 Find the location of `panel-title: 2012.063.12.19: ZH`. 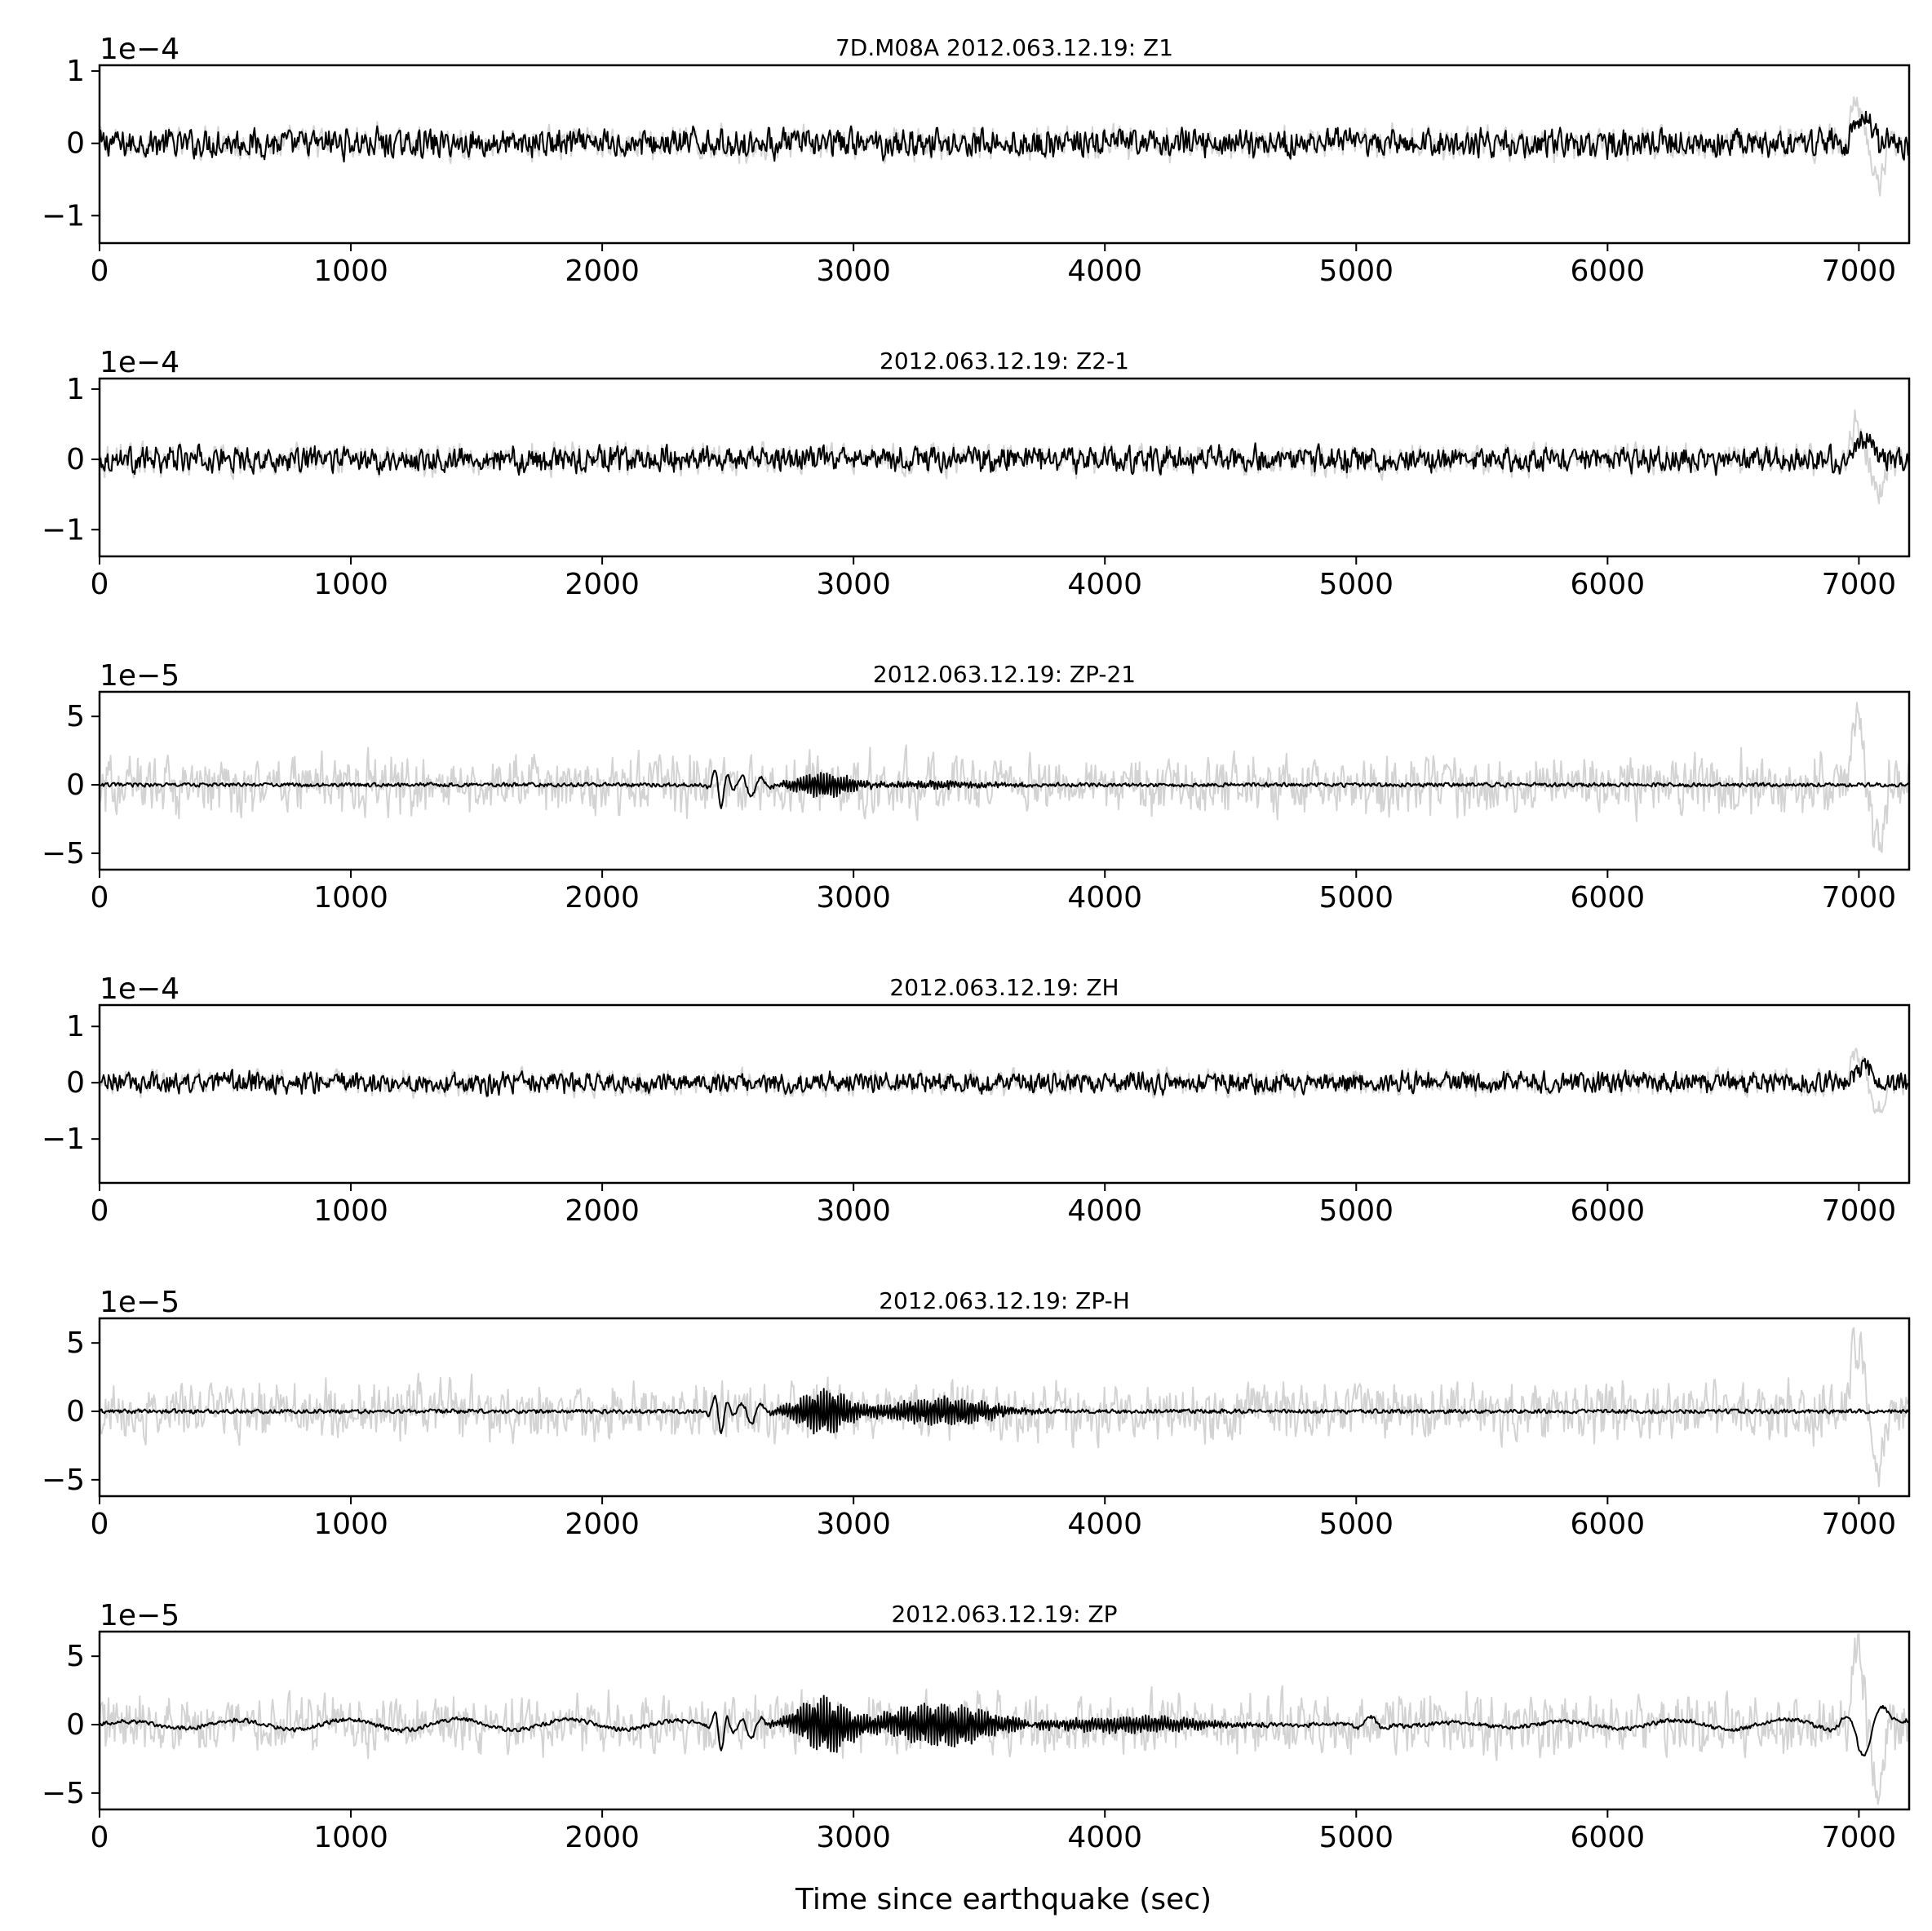

panel-title: 2012.063.12.19: ZH is located at coordinates (1004, 988).